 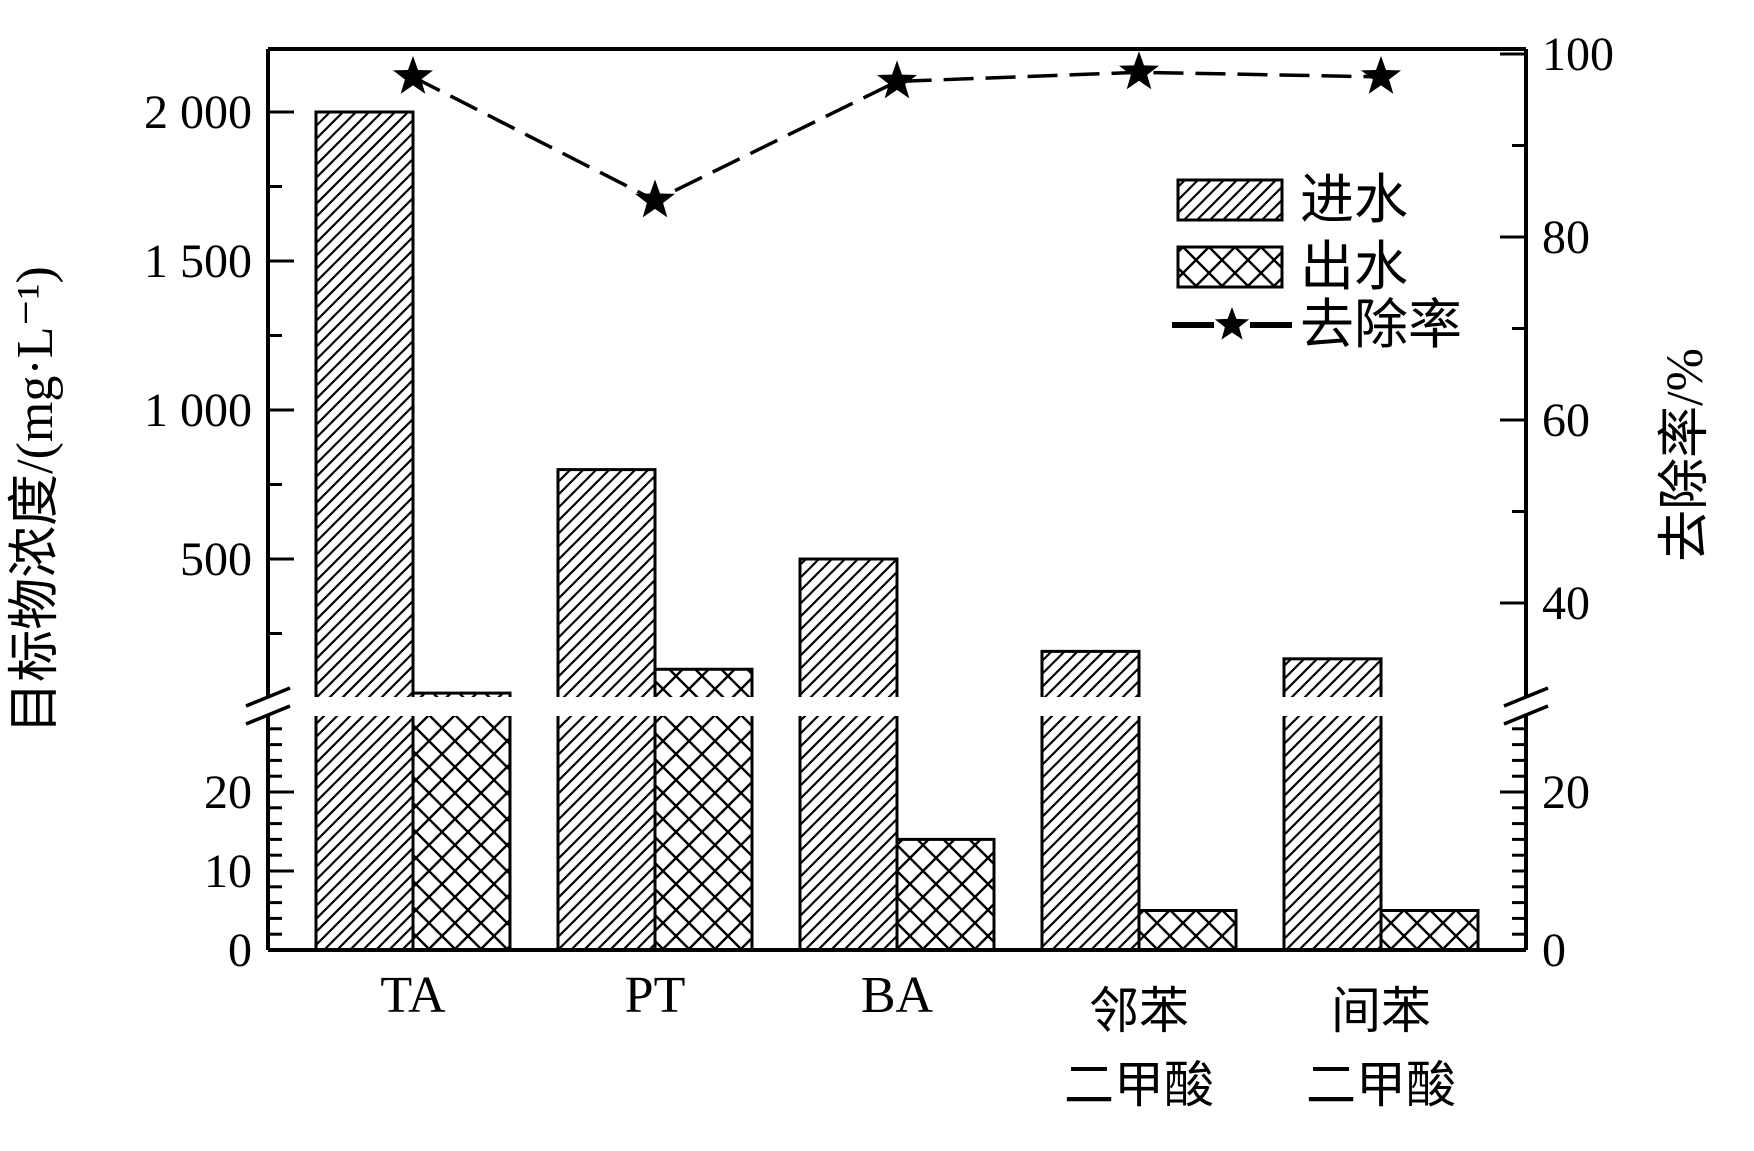 What do you see at coordinates (655, 995) in the screenshot?
I see `x-tick-label-1: PT` at bounding box center [655, 995].